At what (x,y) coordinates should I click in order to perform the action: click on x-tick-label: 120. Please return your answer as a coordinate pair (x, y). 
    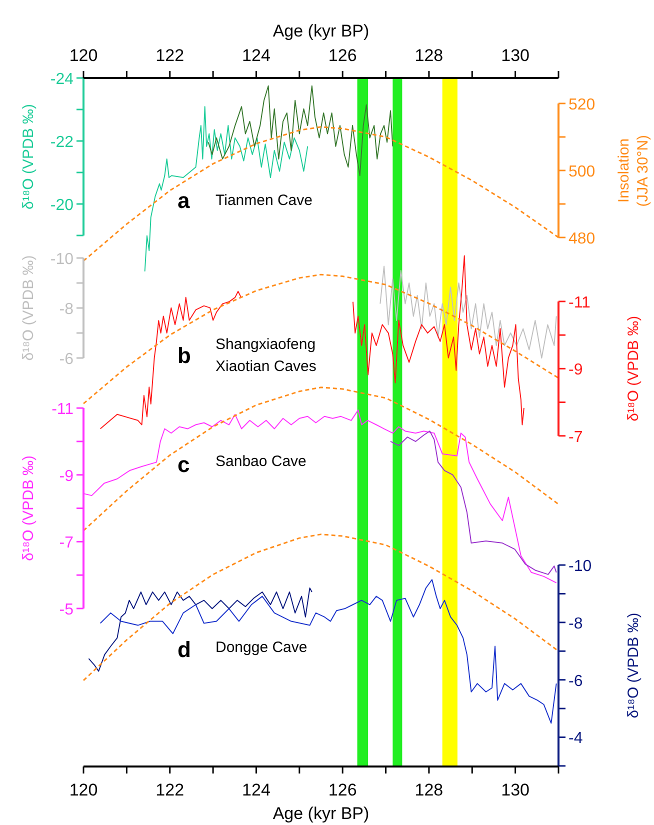
    Looking at the image, I should click on (83, 790).